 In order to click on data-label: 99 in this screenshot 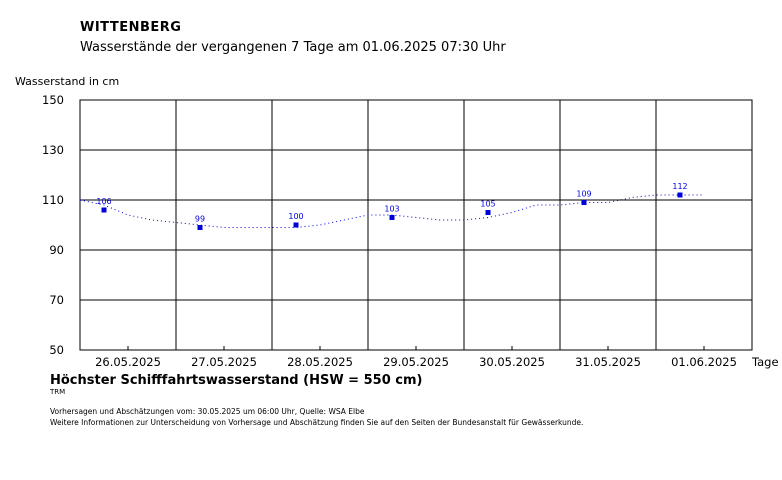, I will do `click(200, 219)`.